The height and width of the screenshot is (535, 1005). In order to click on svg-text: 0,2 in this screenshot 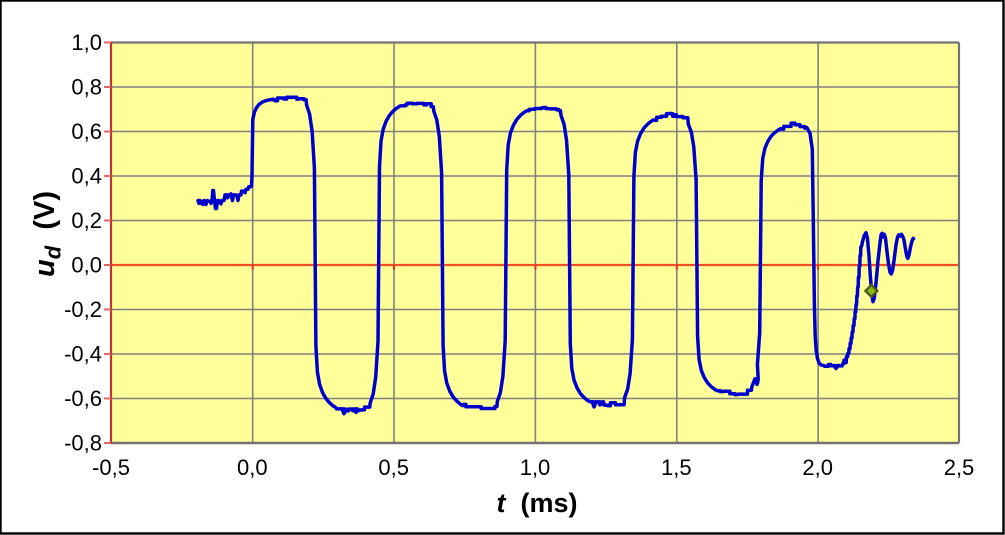, I will do `click(86, 220)`.